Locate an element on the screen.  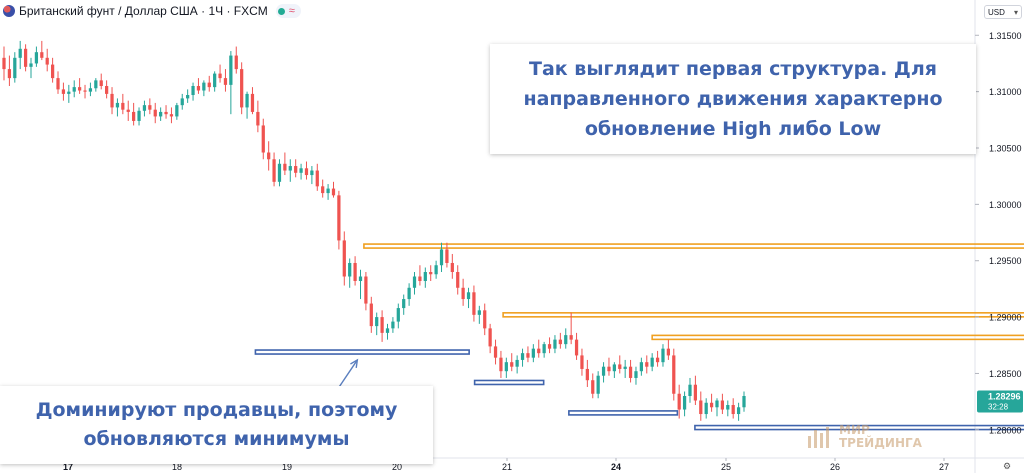
time-tick-label: 20 is located at coordinates (397, 467).